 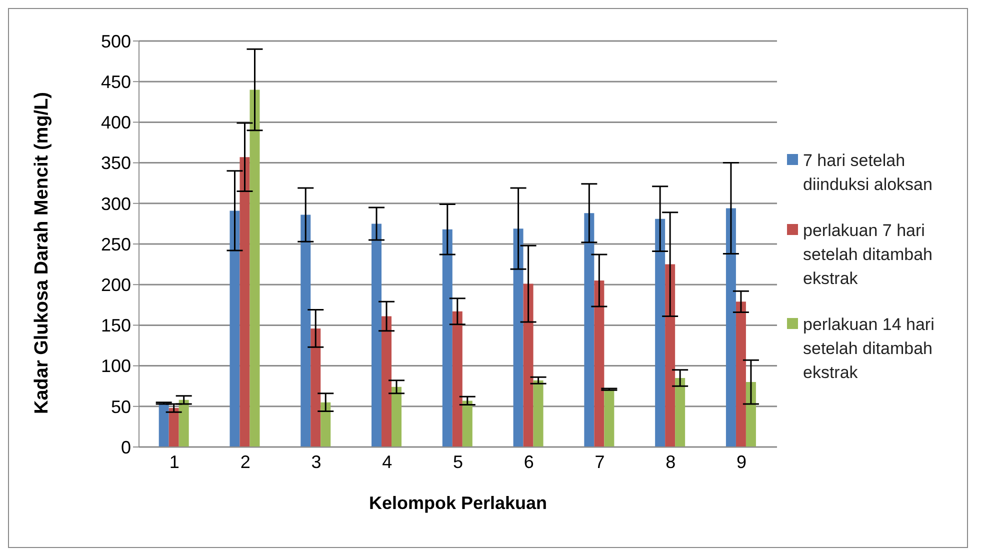 What do you see at coordinates (868, 255) in the screenshot?
I see `legend-label: perlakuan 7 hari setelah ditambah ekstrak` at bounding box center [868, 255].